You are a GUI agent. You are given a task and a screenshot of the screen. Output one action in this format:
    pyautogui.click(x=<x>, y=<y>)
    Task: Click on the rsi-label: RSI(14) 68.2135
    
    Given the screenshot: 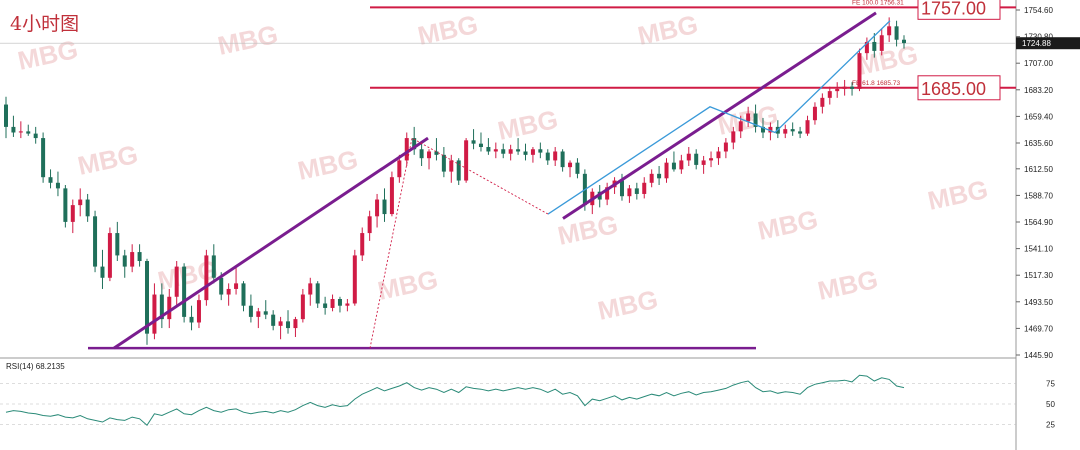 What is the action you would take?
    pyautogui.click(x=35, y=366)
    